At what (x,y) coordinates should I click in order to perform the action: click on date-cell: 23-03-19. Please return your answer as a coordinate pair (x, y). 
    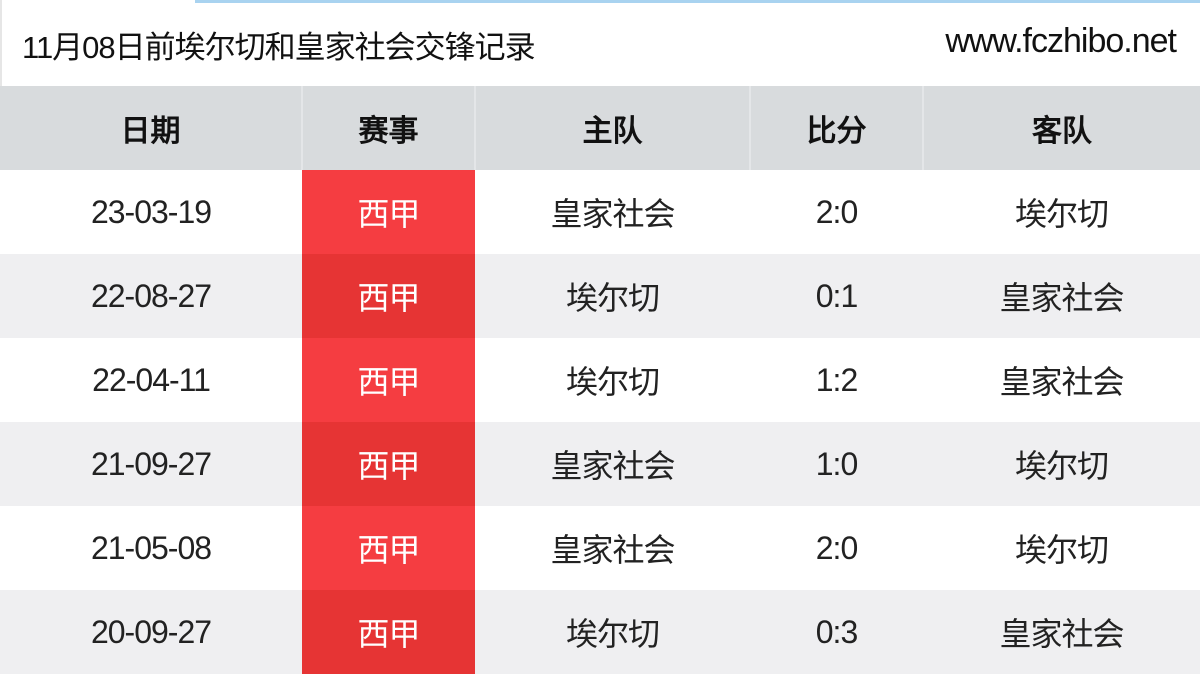
    Looking at the image, I should click on (151, 211).